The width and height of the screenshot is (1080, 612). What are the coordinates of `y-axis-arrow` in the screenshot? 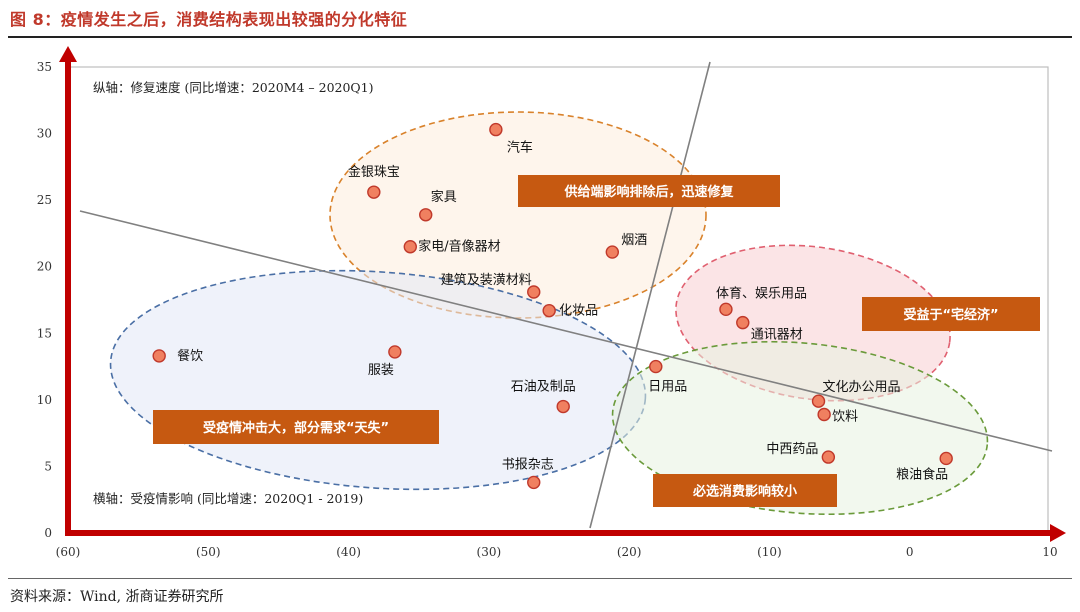 It's located at (68, 54).